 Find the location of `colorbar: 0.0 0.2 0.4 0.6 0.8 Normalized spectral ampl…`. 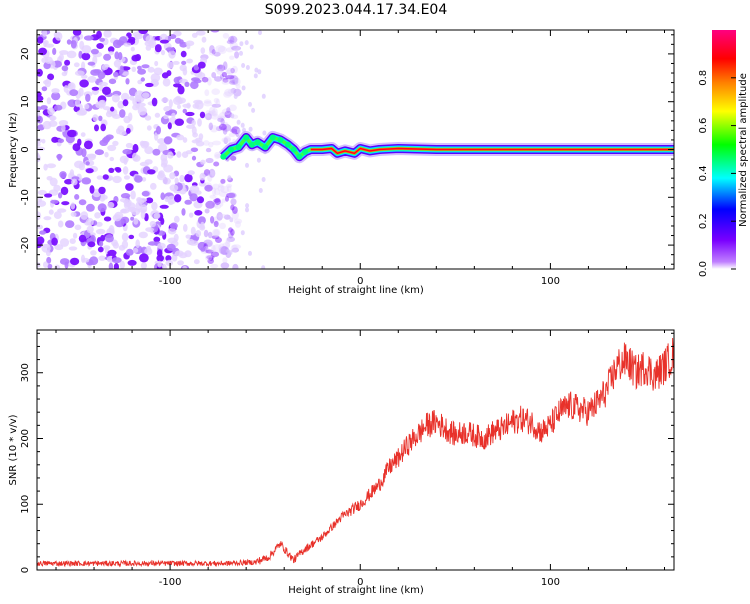

colorbar: 0.0 0.2 0.4 0.6 0.8 Normalized spectral ampl… is located at coordinates (723, 153).